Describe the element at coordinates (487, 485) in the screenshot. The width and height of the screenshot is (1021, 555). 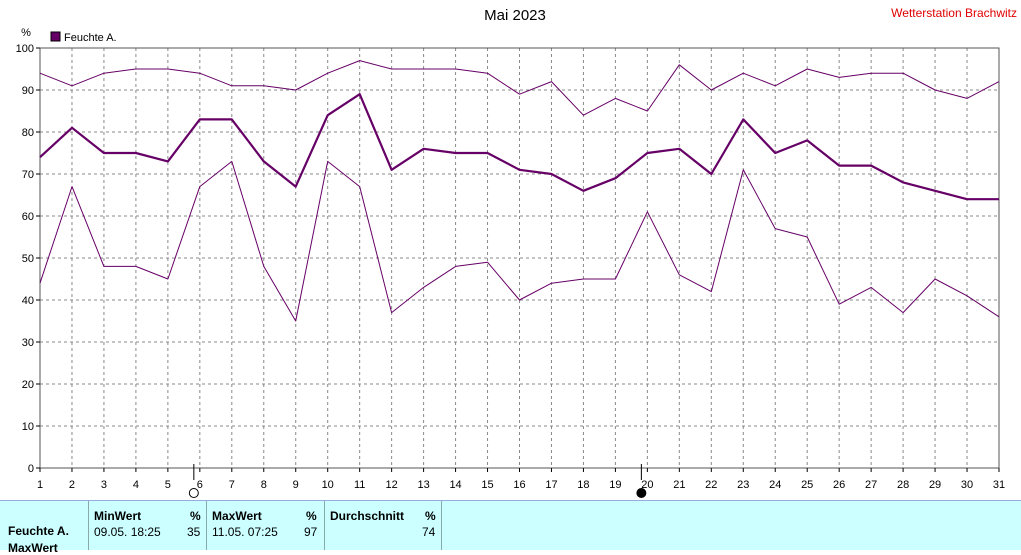
I see `x-tick-label: 15` at that location.